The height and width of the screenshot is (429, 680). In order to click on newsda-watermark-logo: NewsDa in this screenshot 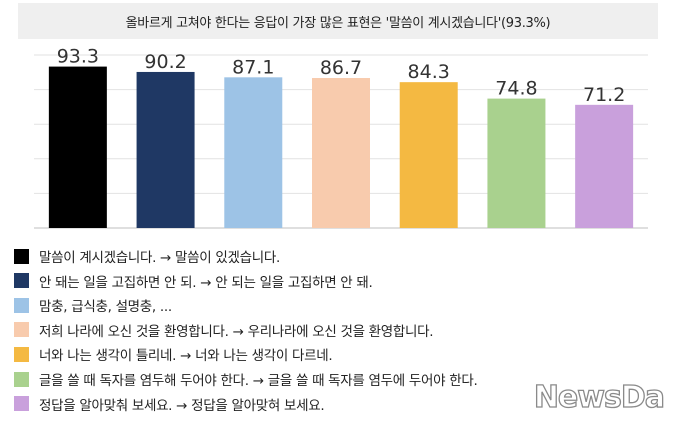, I will do `click(599, 397)`.